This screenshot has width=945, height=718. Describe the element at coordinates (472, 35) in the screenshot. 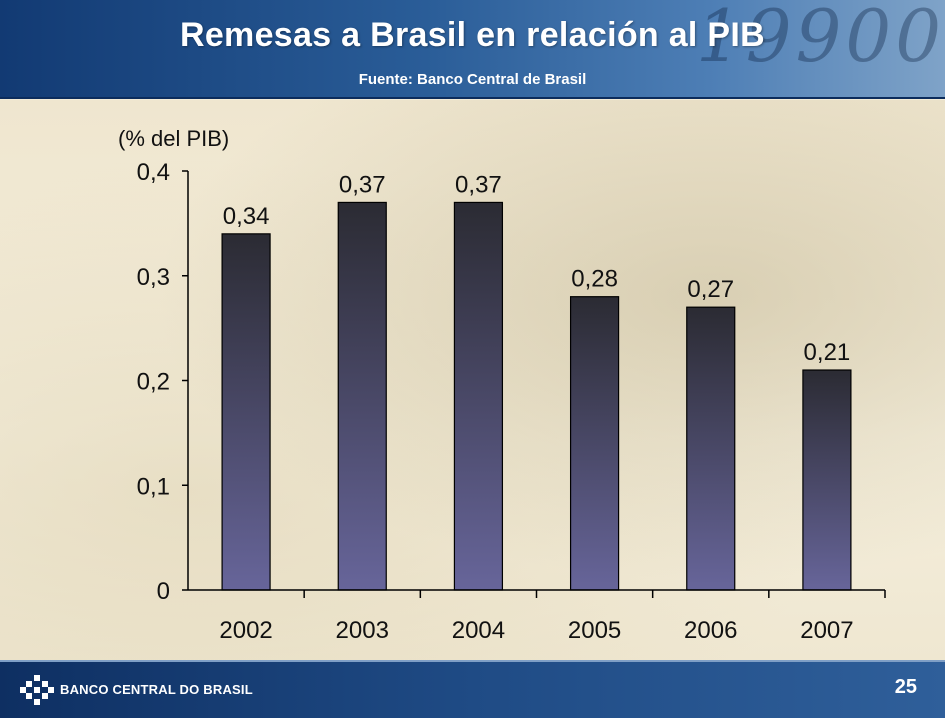

I see `page-title: Remesas a Brasil en relación al PIB` at that location.